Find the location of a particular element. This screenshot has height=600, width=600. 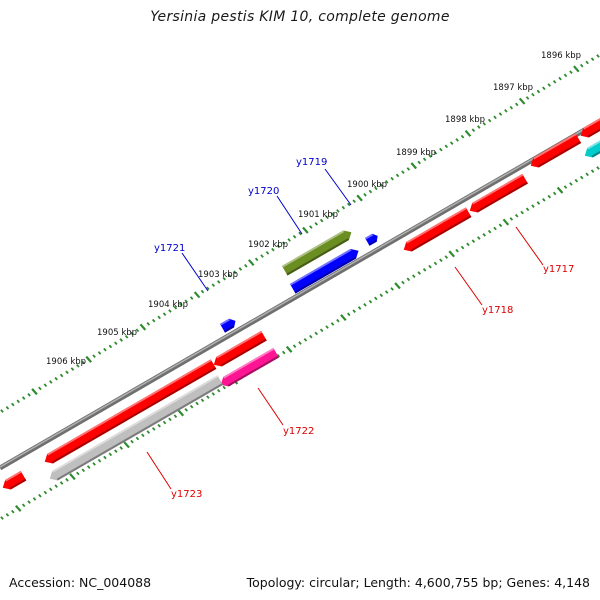

gene-y1720b is located at coordinates (324, 271).